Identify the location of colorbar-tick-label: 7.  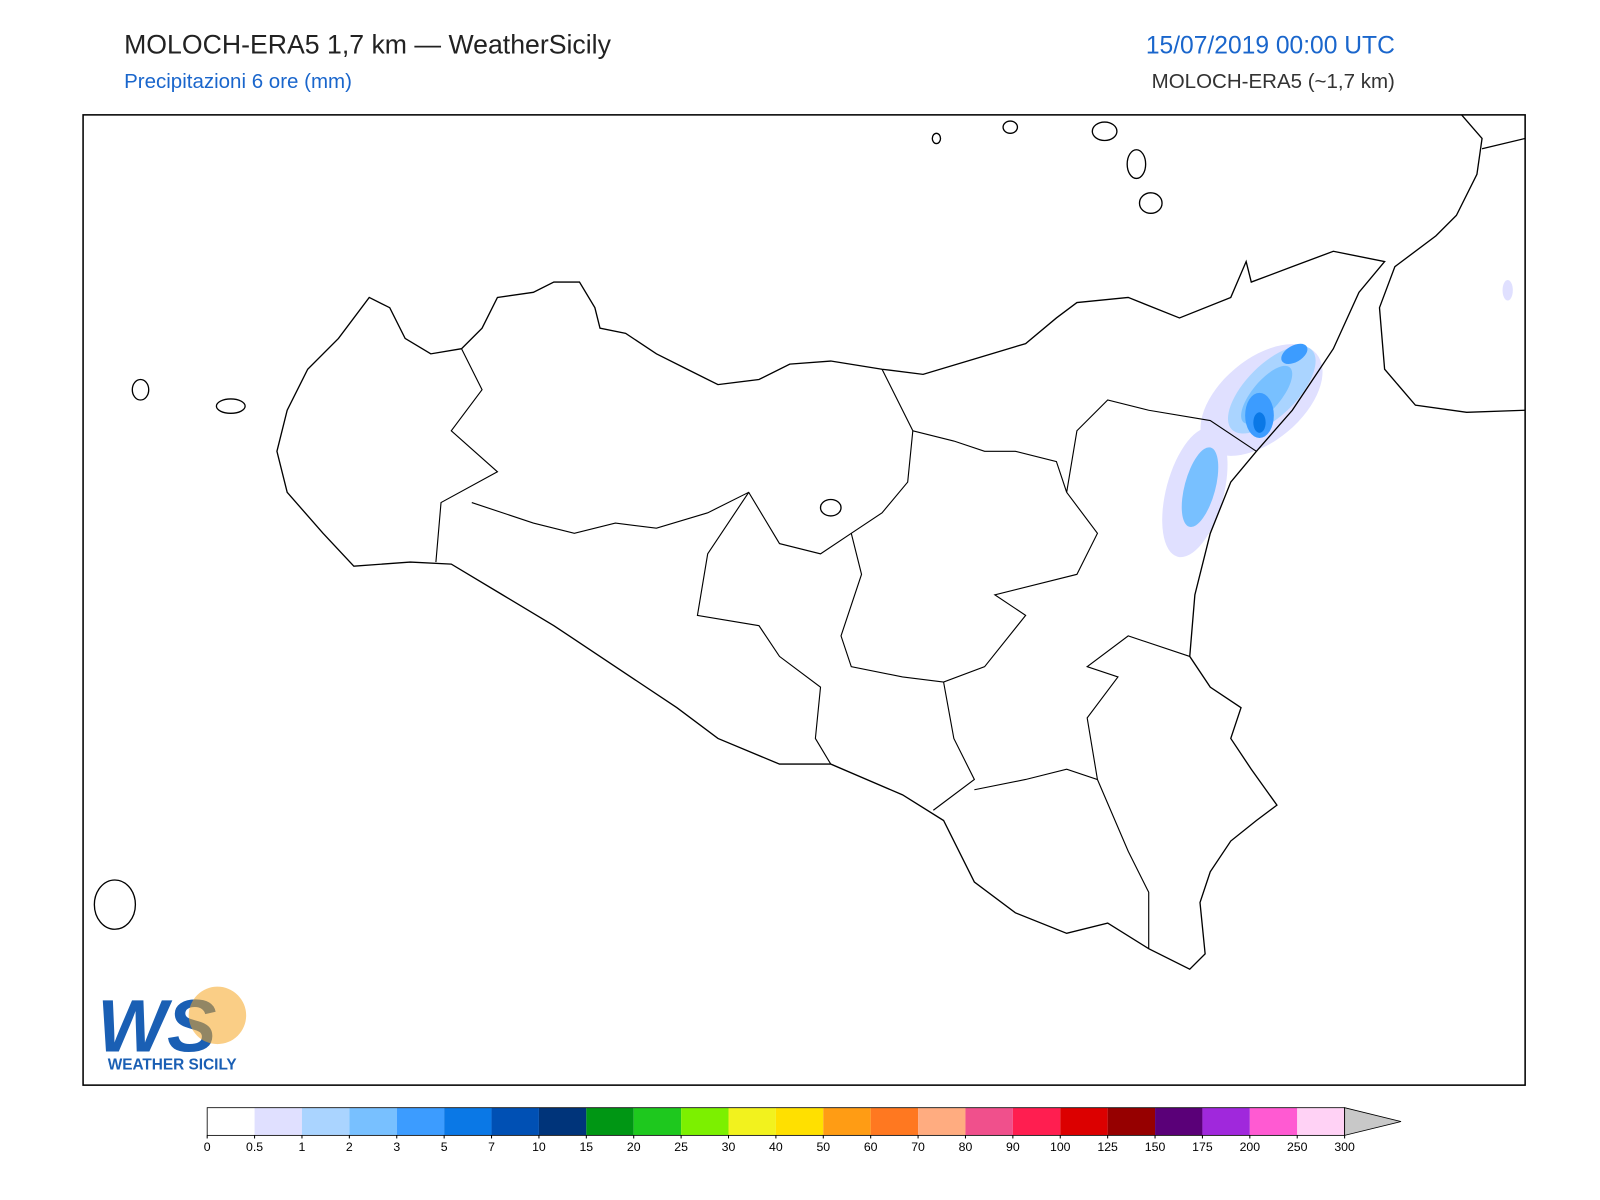
(491, 1147).